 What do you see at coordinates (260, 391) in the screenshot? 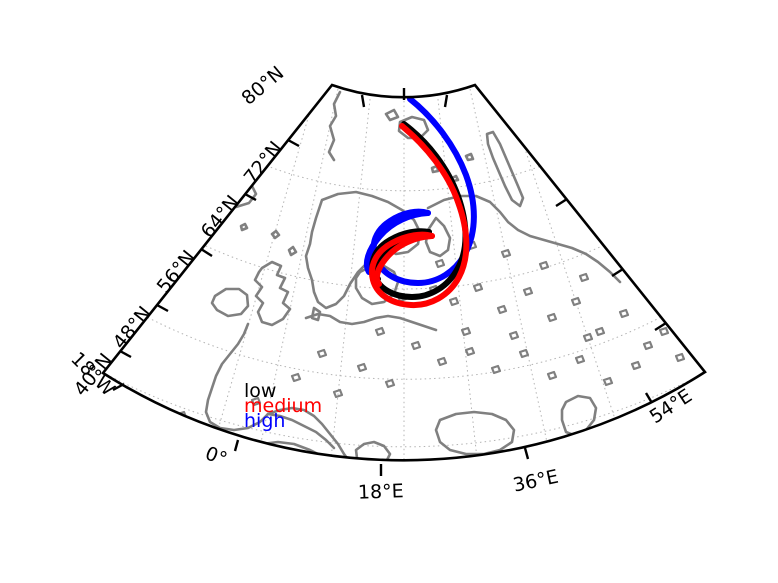
I see `legend-item-low: low` at bounding box center [260, 391].